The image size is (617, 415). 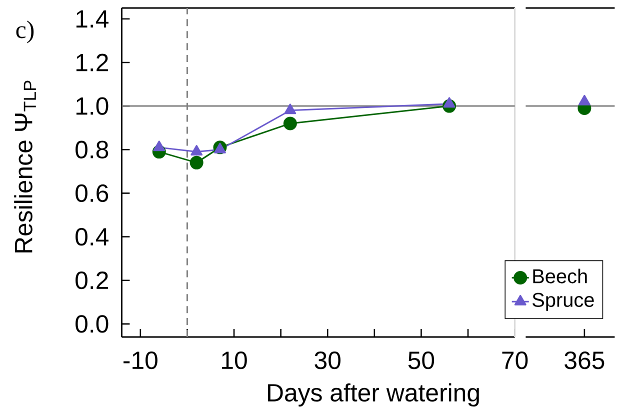 I want to click on y-tick-label: 0.0, so click(x=92, y=324).